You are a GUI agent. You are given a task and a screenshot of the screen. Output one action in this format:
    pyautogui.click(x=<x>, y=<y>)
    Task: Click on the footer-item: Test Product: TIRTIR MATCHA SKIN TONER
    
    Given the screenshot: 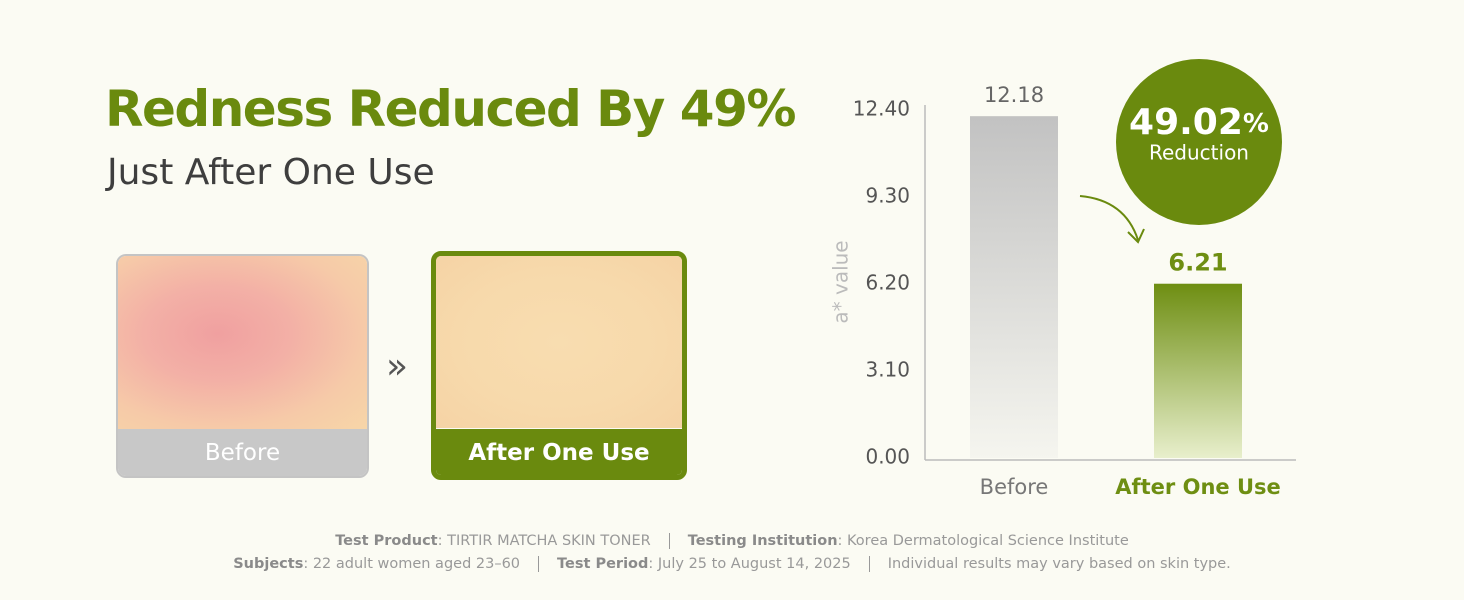 What is the action you would take?
    pyautogui.click(x=493, y=541)
    